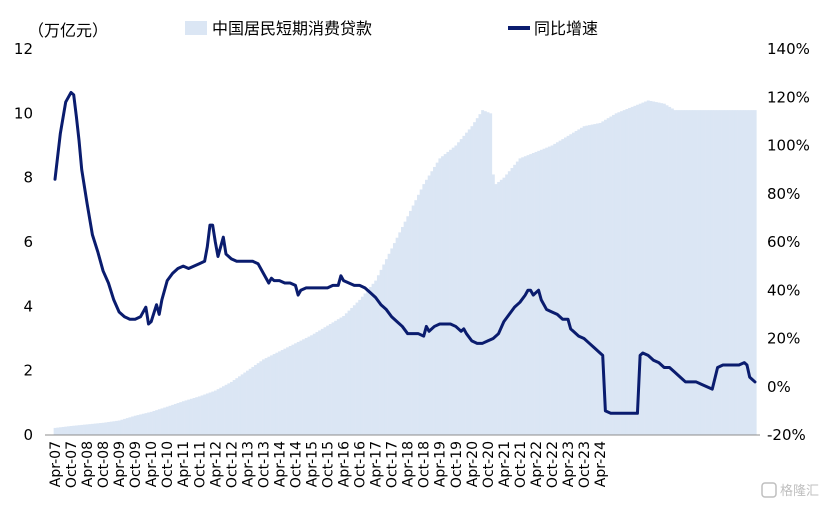 The image size is (837, 507). Describe the element at coordinates (788, 242) in the screenshot. I see `right-y-axis-ticks: -20% 0% 20% 40% 60% 80% 100% 120% 140%` at that location.